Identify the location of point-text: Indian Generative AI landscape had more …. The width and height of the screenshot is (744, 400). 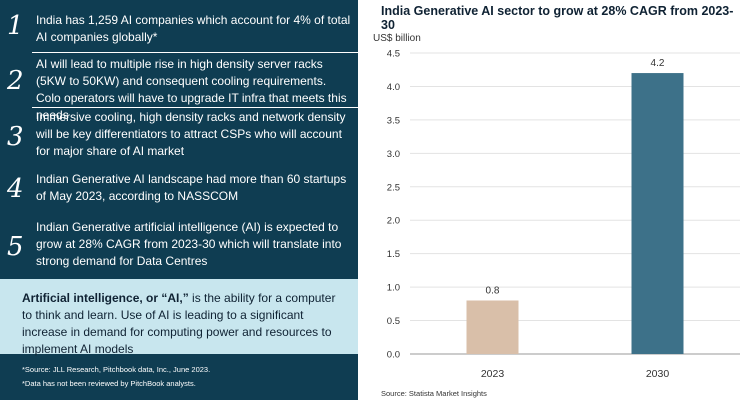
(191, 187).